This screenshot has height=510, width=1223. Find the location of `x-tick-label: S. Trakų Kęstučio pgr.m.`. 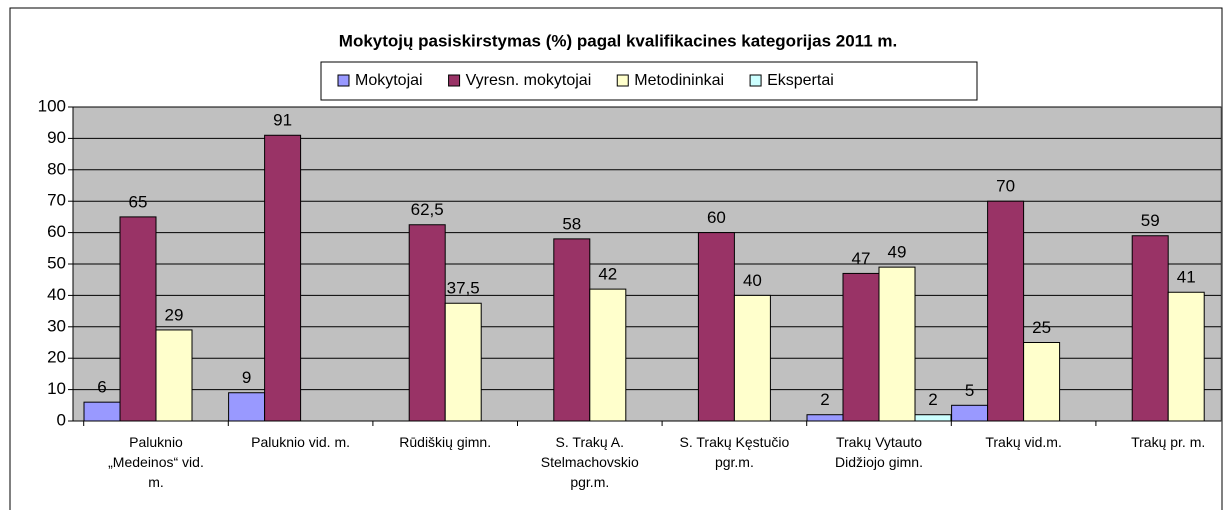

x-tick-label: S. Trakų Kęstučio pgr.m. is located at coordinates (734, 452).